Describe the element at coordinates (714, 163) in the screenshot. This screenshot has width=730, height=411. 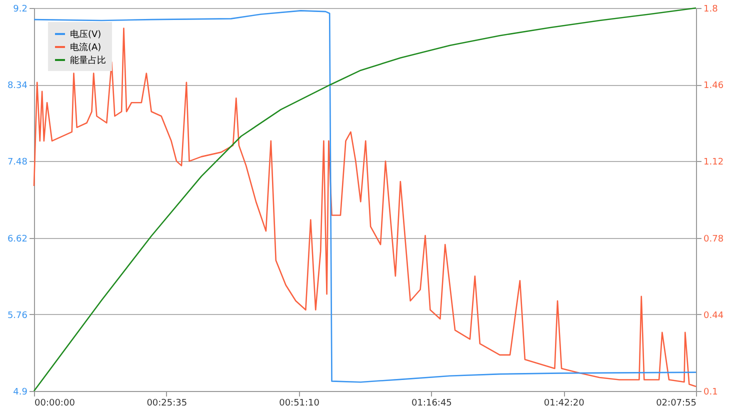
I see `y2-tick-label: 1.12` at that location.